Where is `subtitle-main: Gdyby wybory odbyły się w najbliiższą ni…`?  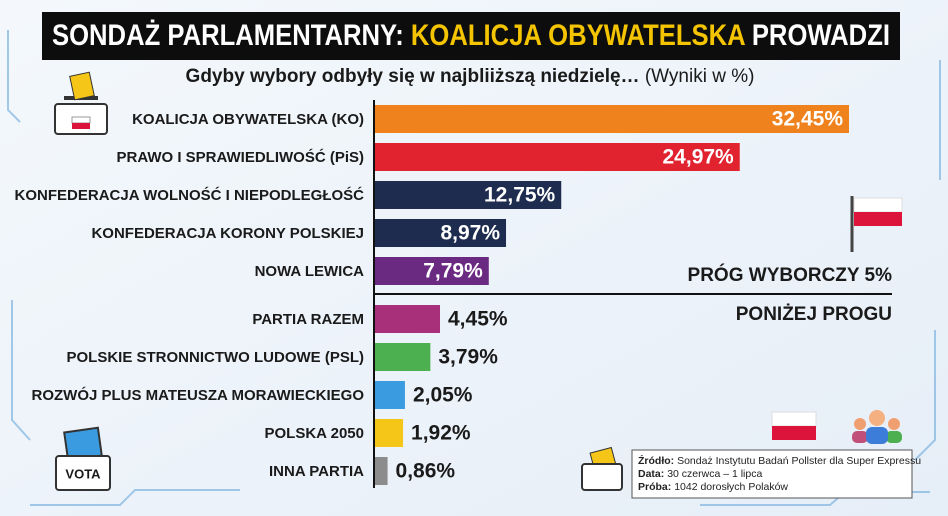 subtitle-main: Gdyby wybory odbyły się w najbliiższą ni… is located at coordinates (413, 76).